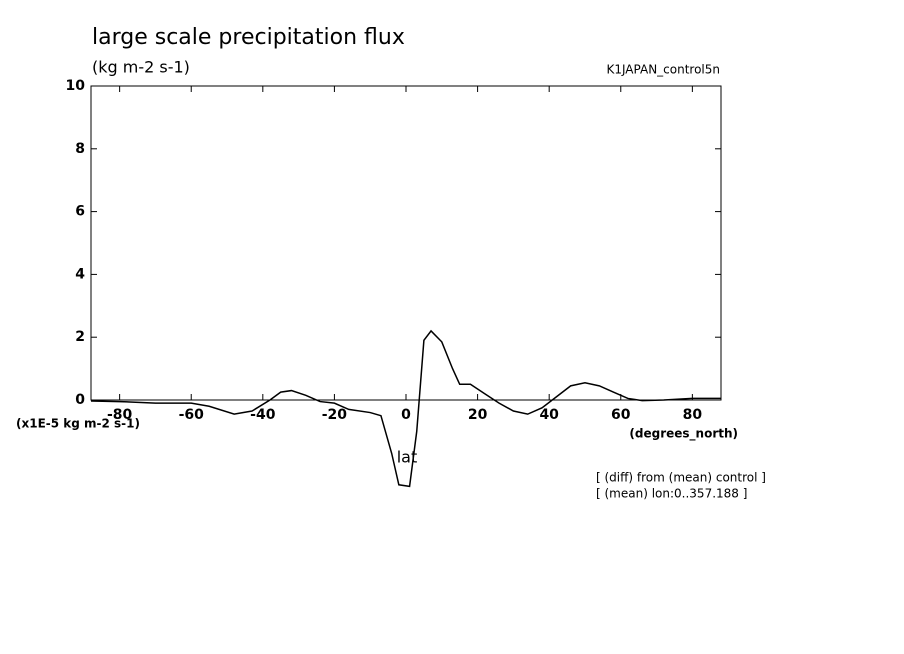 The height and width of the screenshot is (654, 904). What do you see at coordinates (621, 415) in the screenshot?
I see `x-tick-label: 60` at bounding box center [621, 415].